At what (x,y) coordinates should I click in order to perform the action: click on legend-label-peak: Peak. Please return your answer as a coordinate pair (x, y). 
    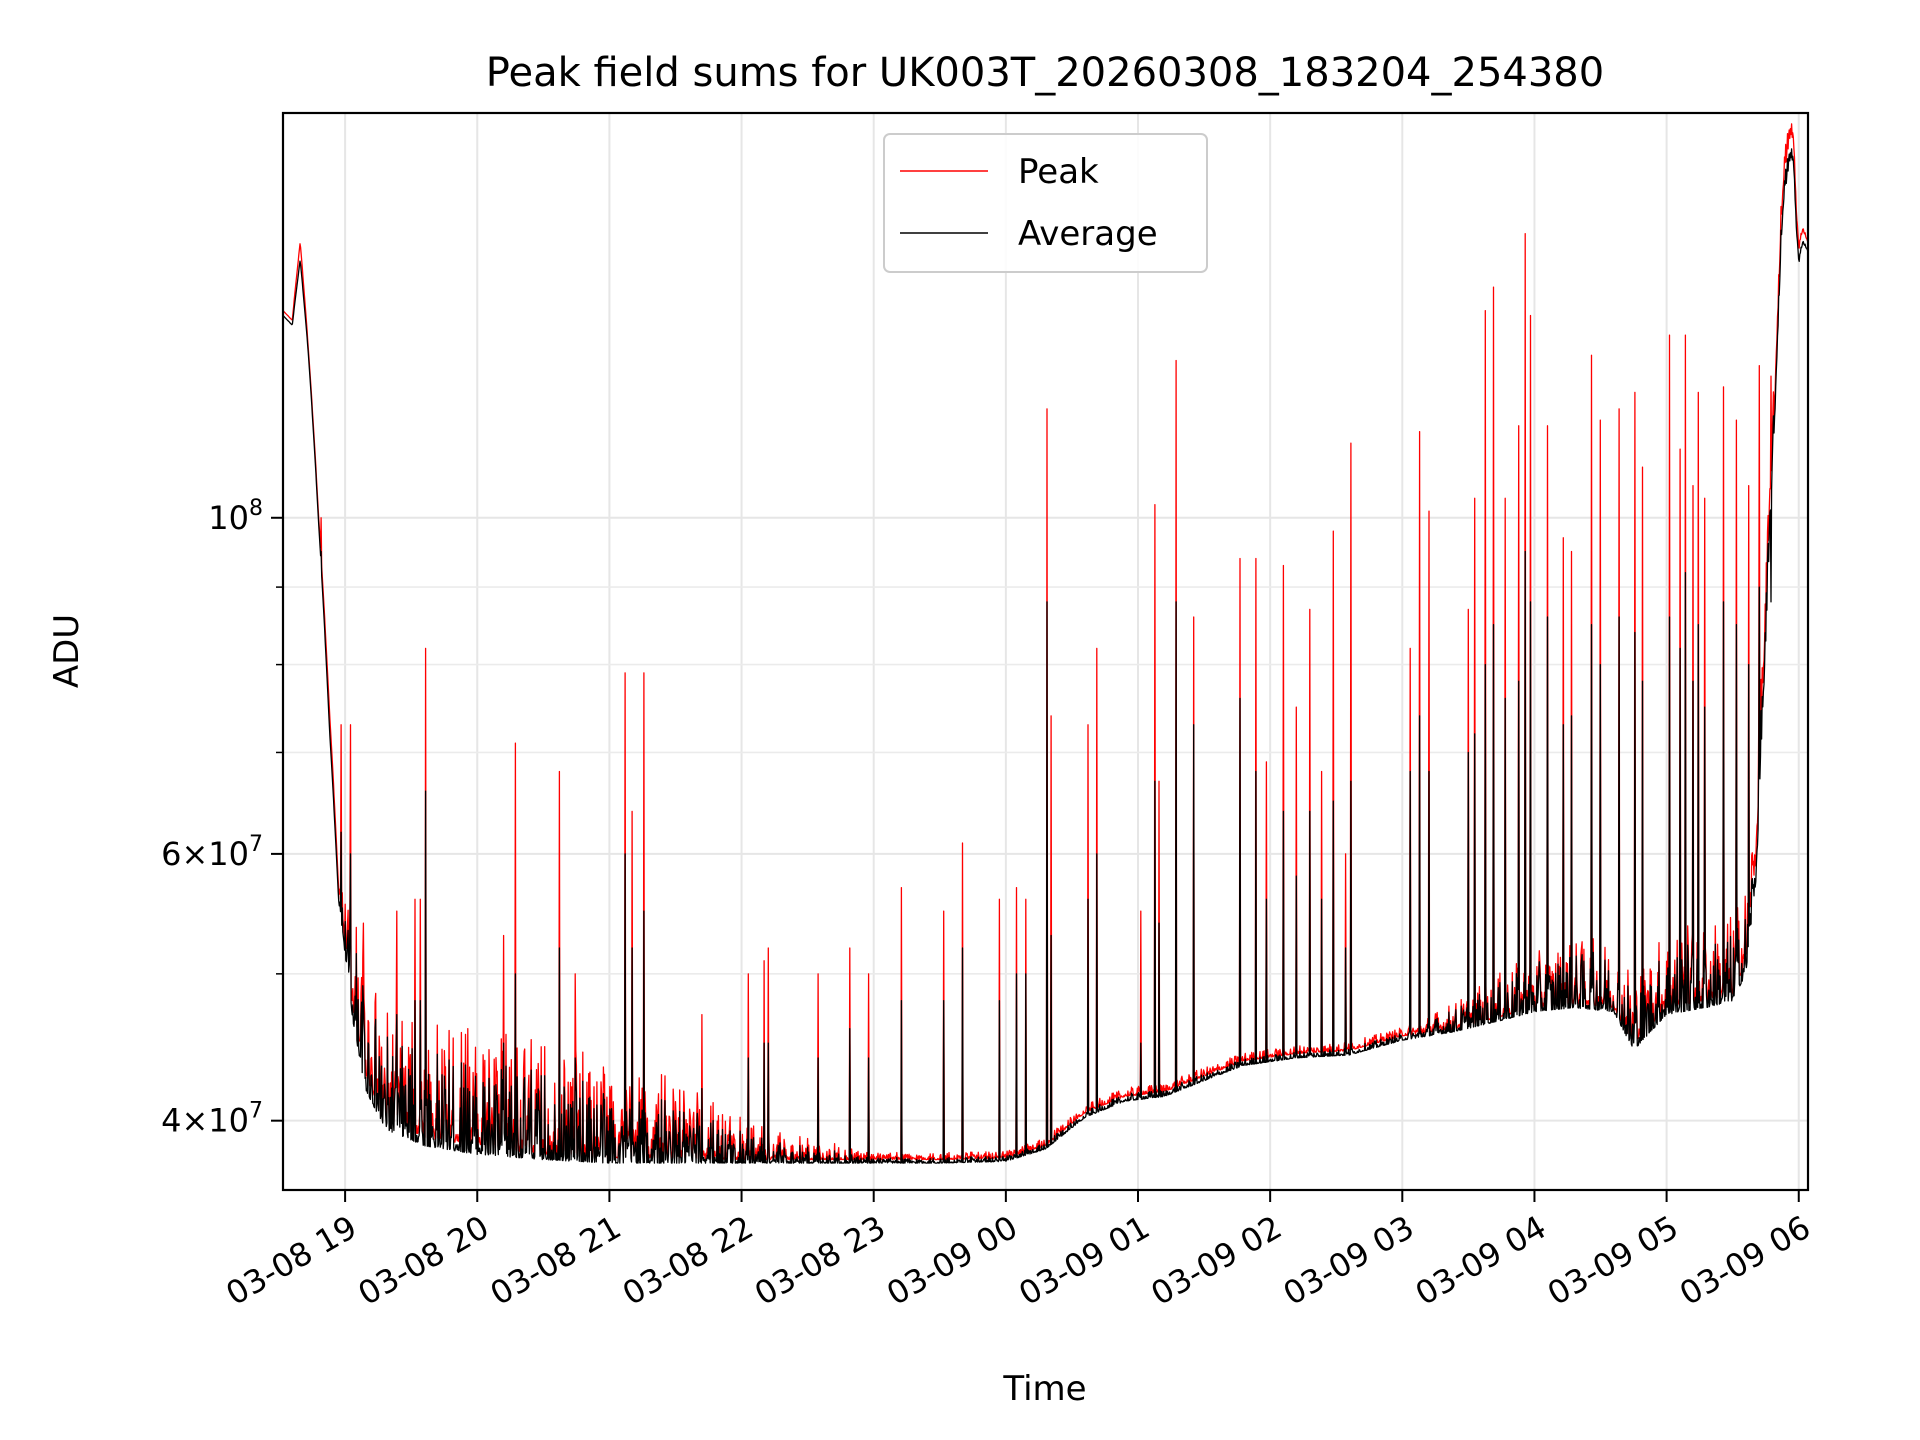
    Looking at the image, I should click on (1058, 172).